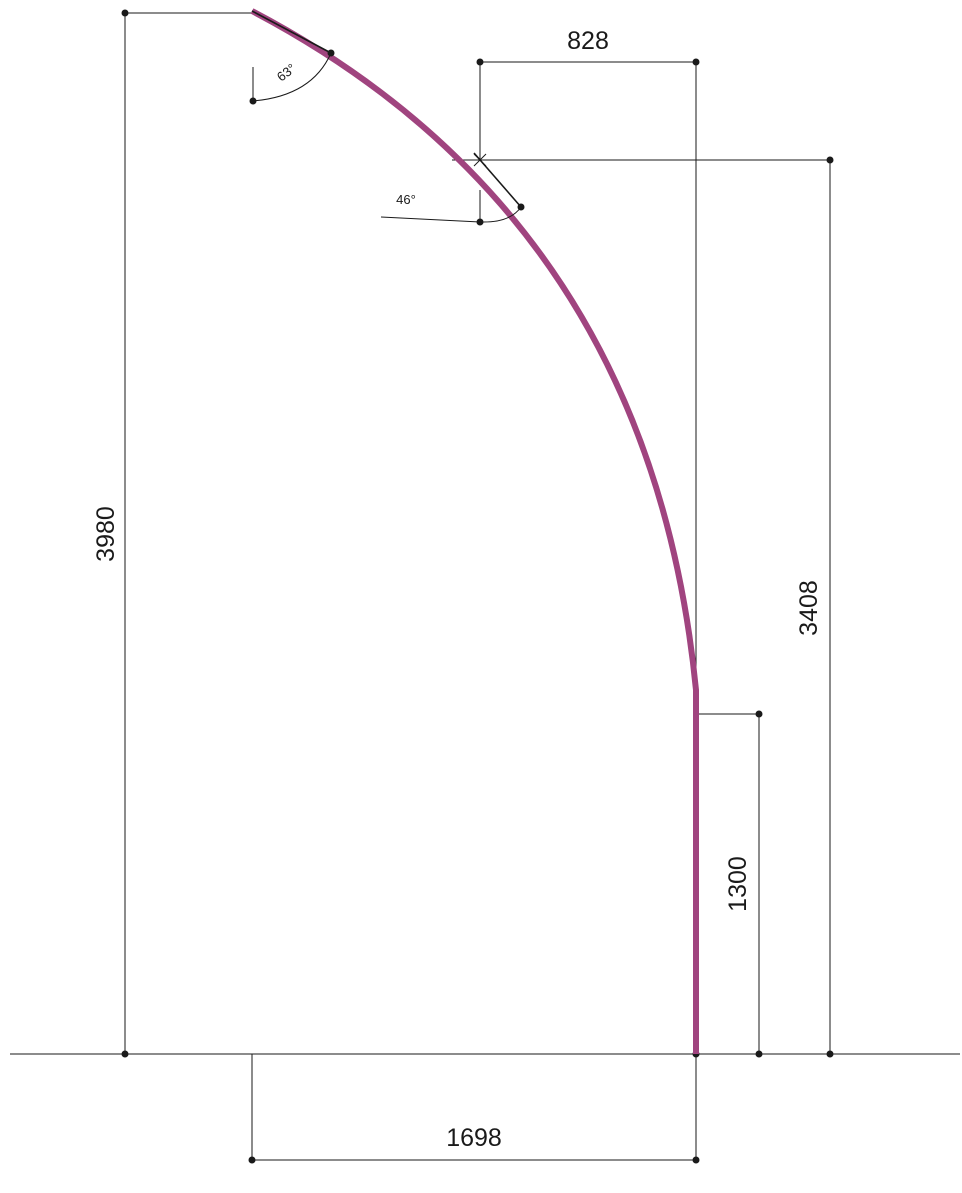 This screenshot has width=962, height=1193. Describe the element at coordinates (106, 534) in the screenshot. I see `total-height-label: 3980` at that location.